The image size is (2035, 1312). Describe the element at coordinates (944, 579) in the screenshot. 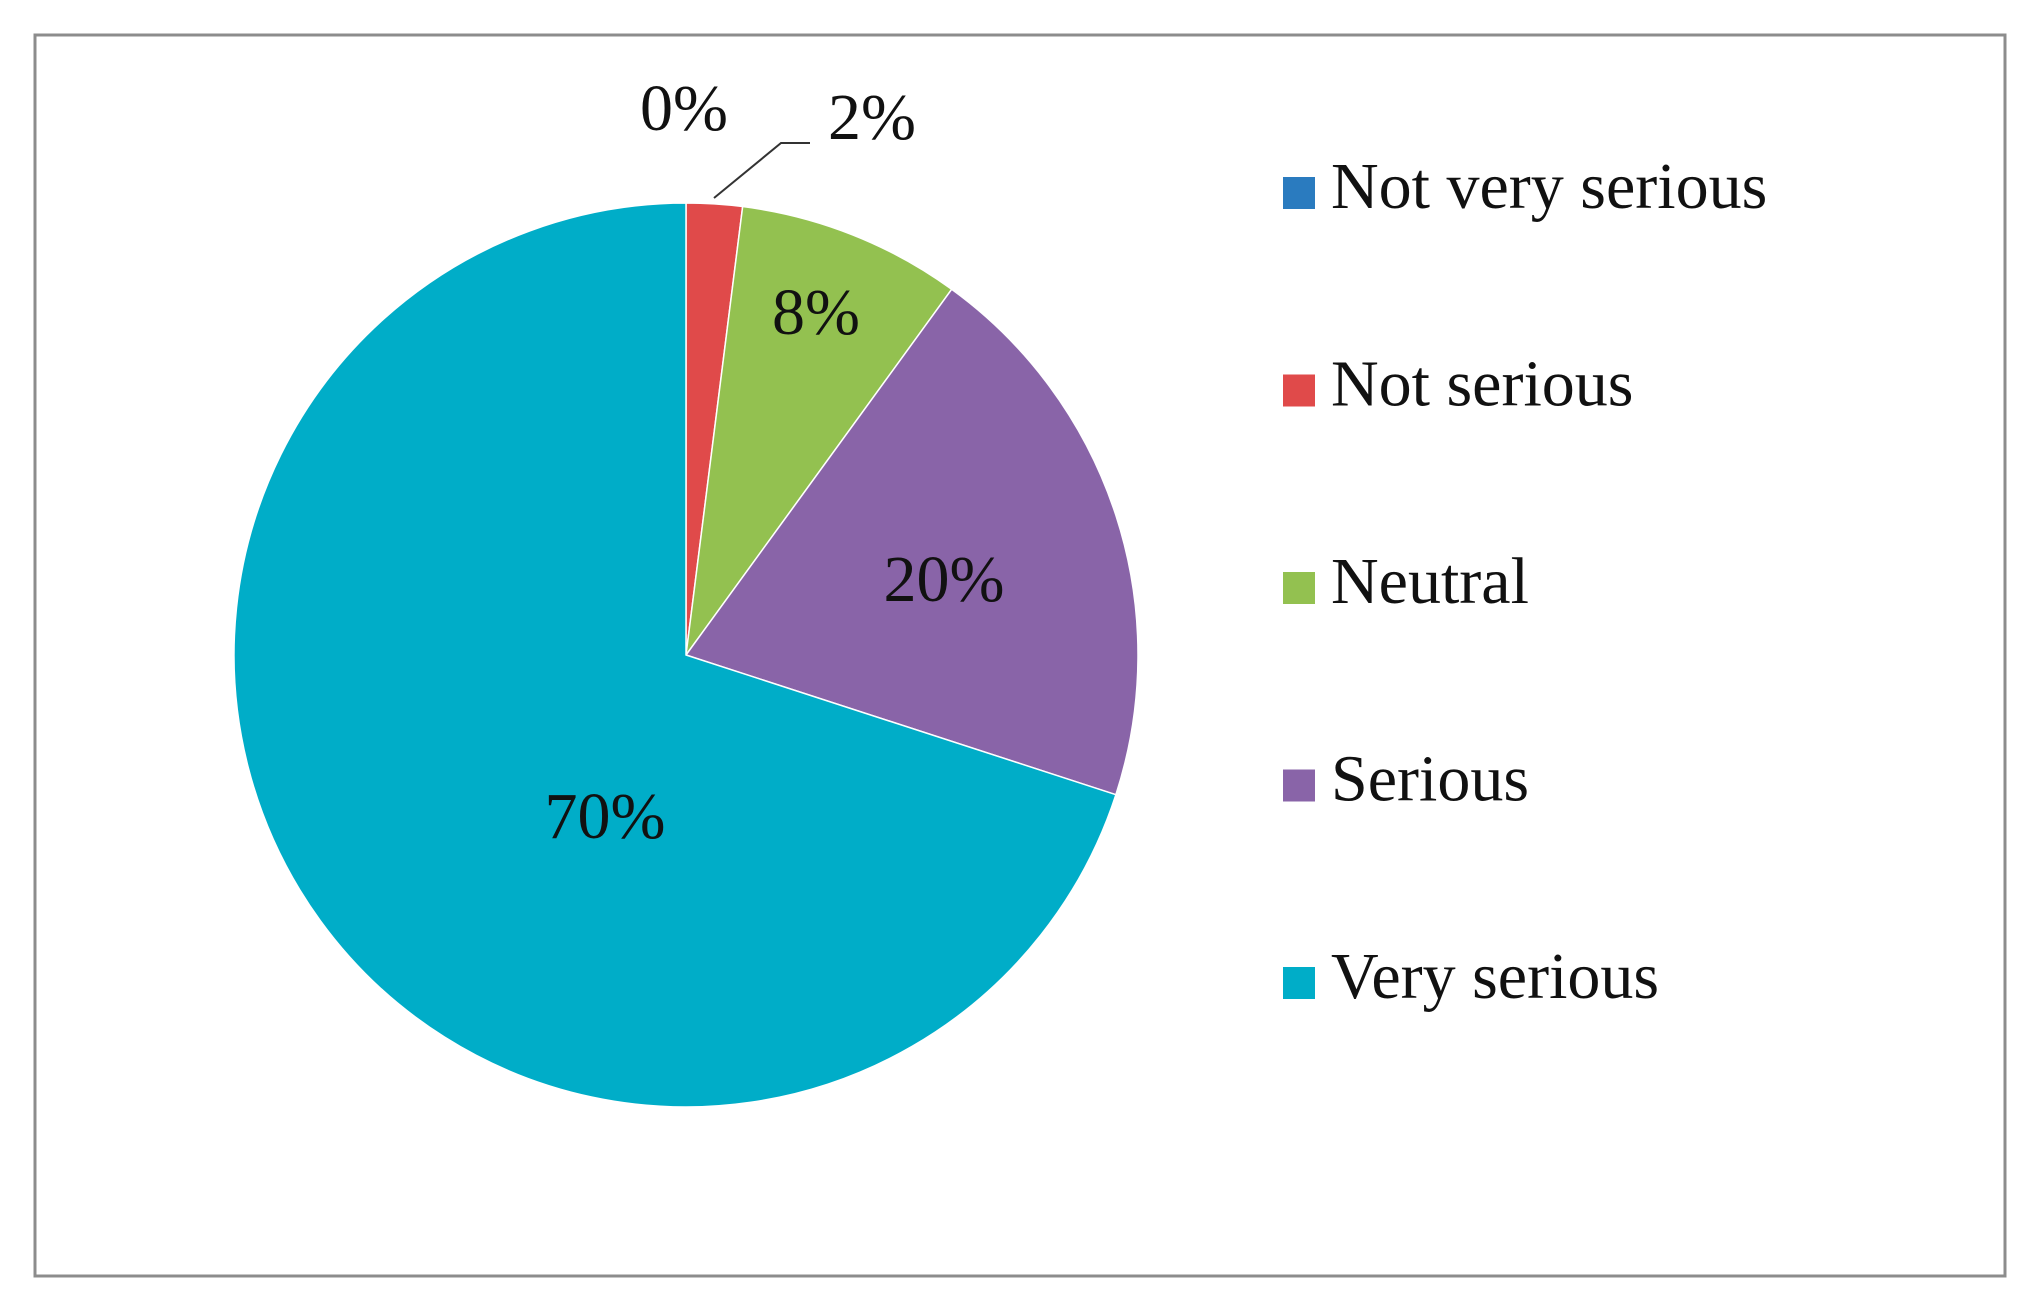

I see `data-label: 20%` at that location.